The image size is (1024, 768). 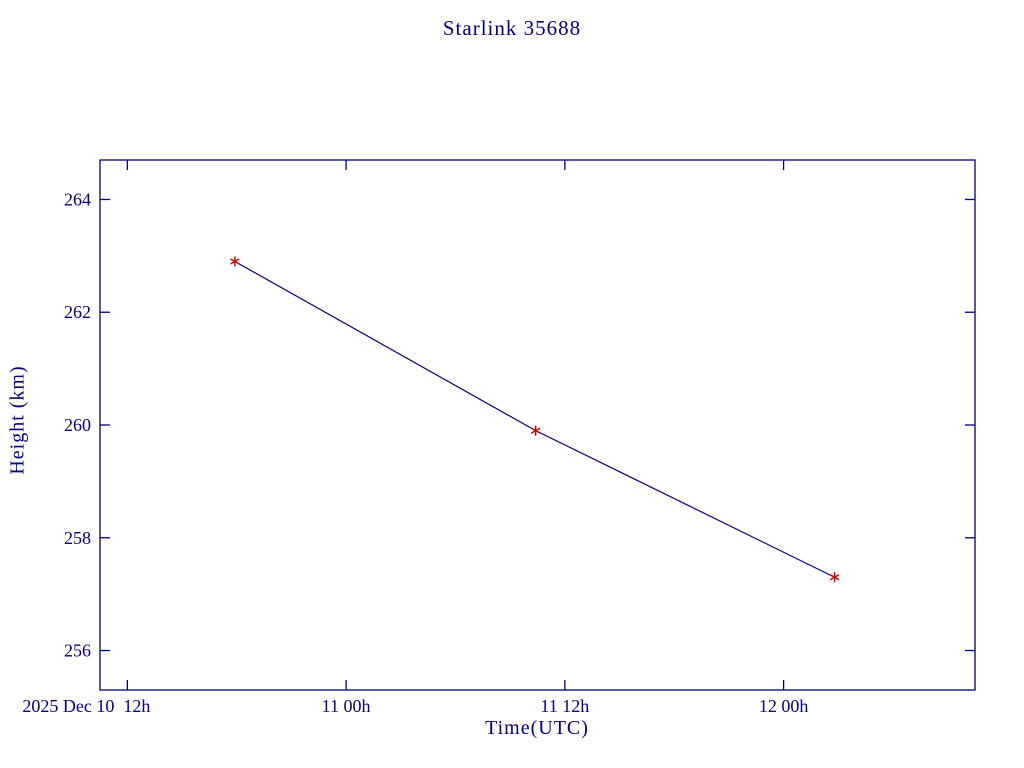 What do you see at coordinates (77, 651) in the screenshot?
I see `y-tick-label: 256` at bounding box center [77, 651].